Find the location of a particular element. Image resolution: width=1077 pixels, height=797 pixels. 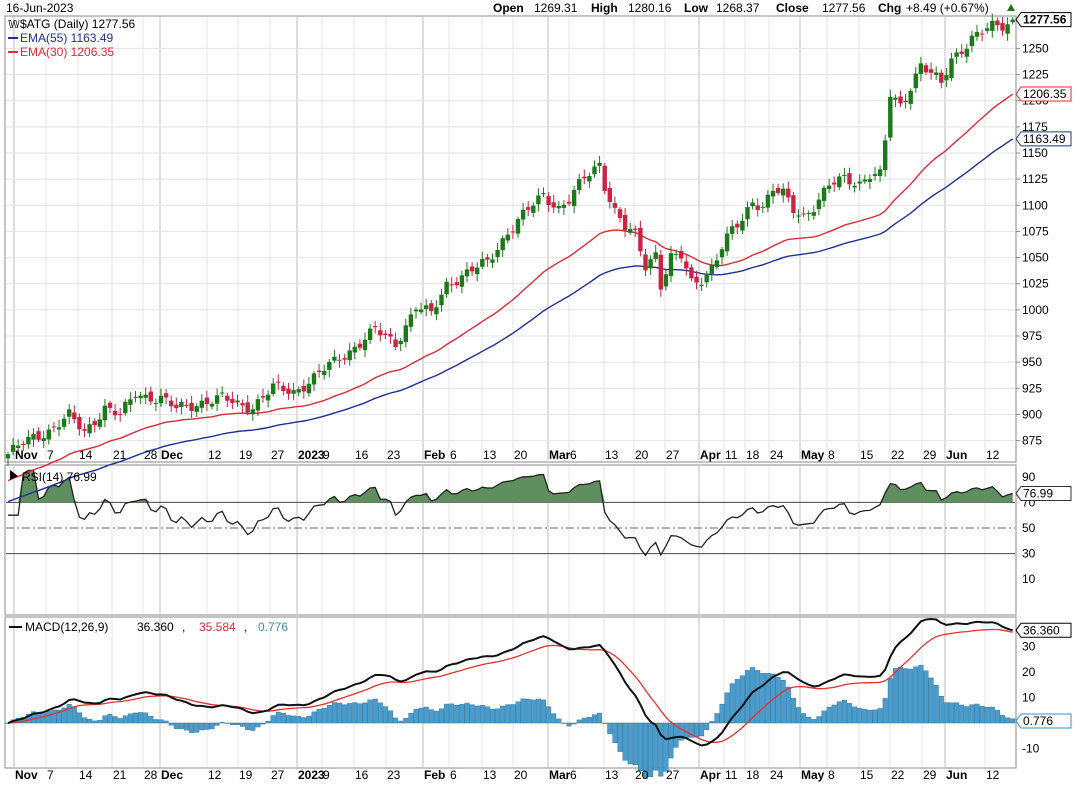

rsi-tag-label: 76.99 is located at coordinates (1038, 493).